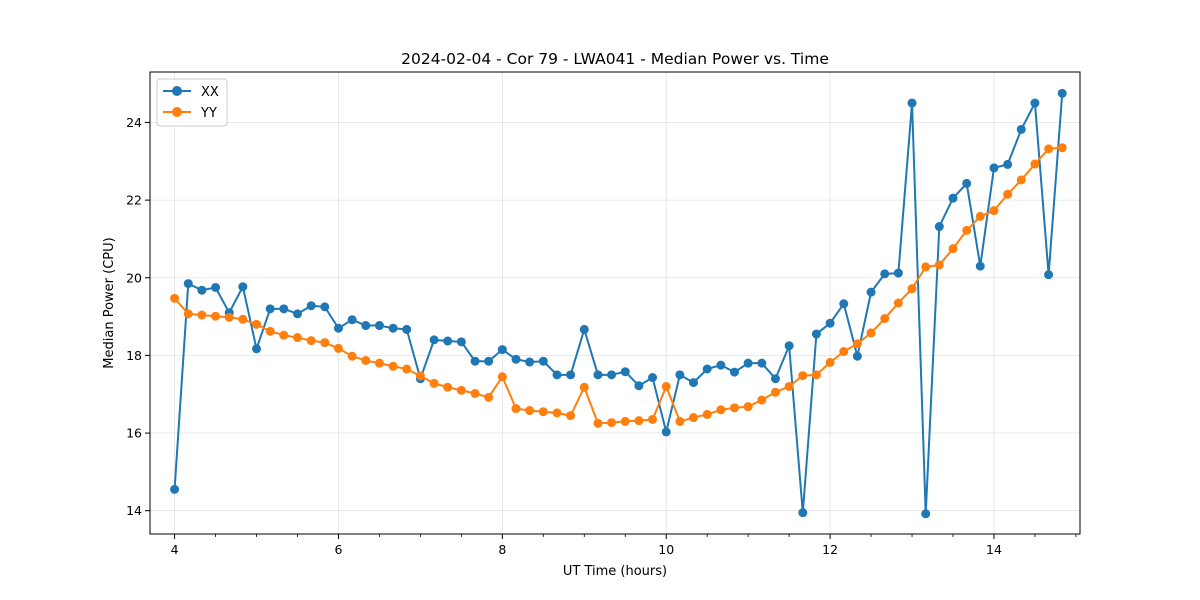  Describe the element at coordinates (134, 433) in the screenshot. I see `y-tick-label: 16` at that location.